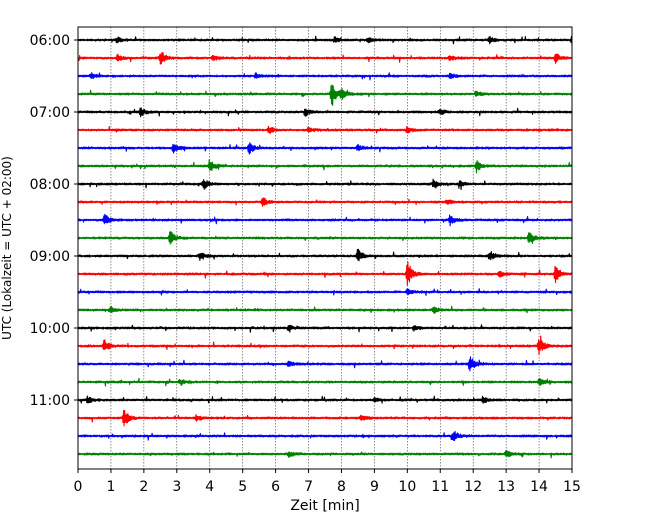 The image size is (650, 520). What do you see at coordinates (327, 482) in the screenshot?
I see `x-axis-ticks: 0 1 2 3 4 5 6 7 8 9 10 11 12 13 14 15` at bounding box center [327, 482].